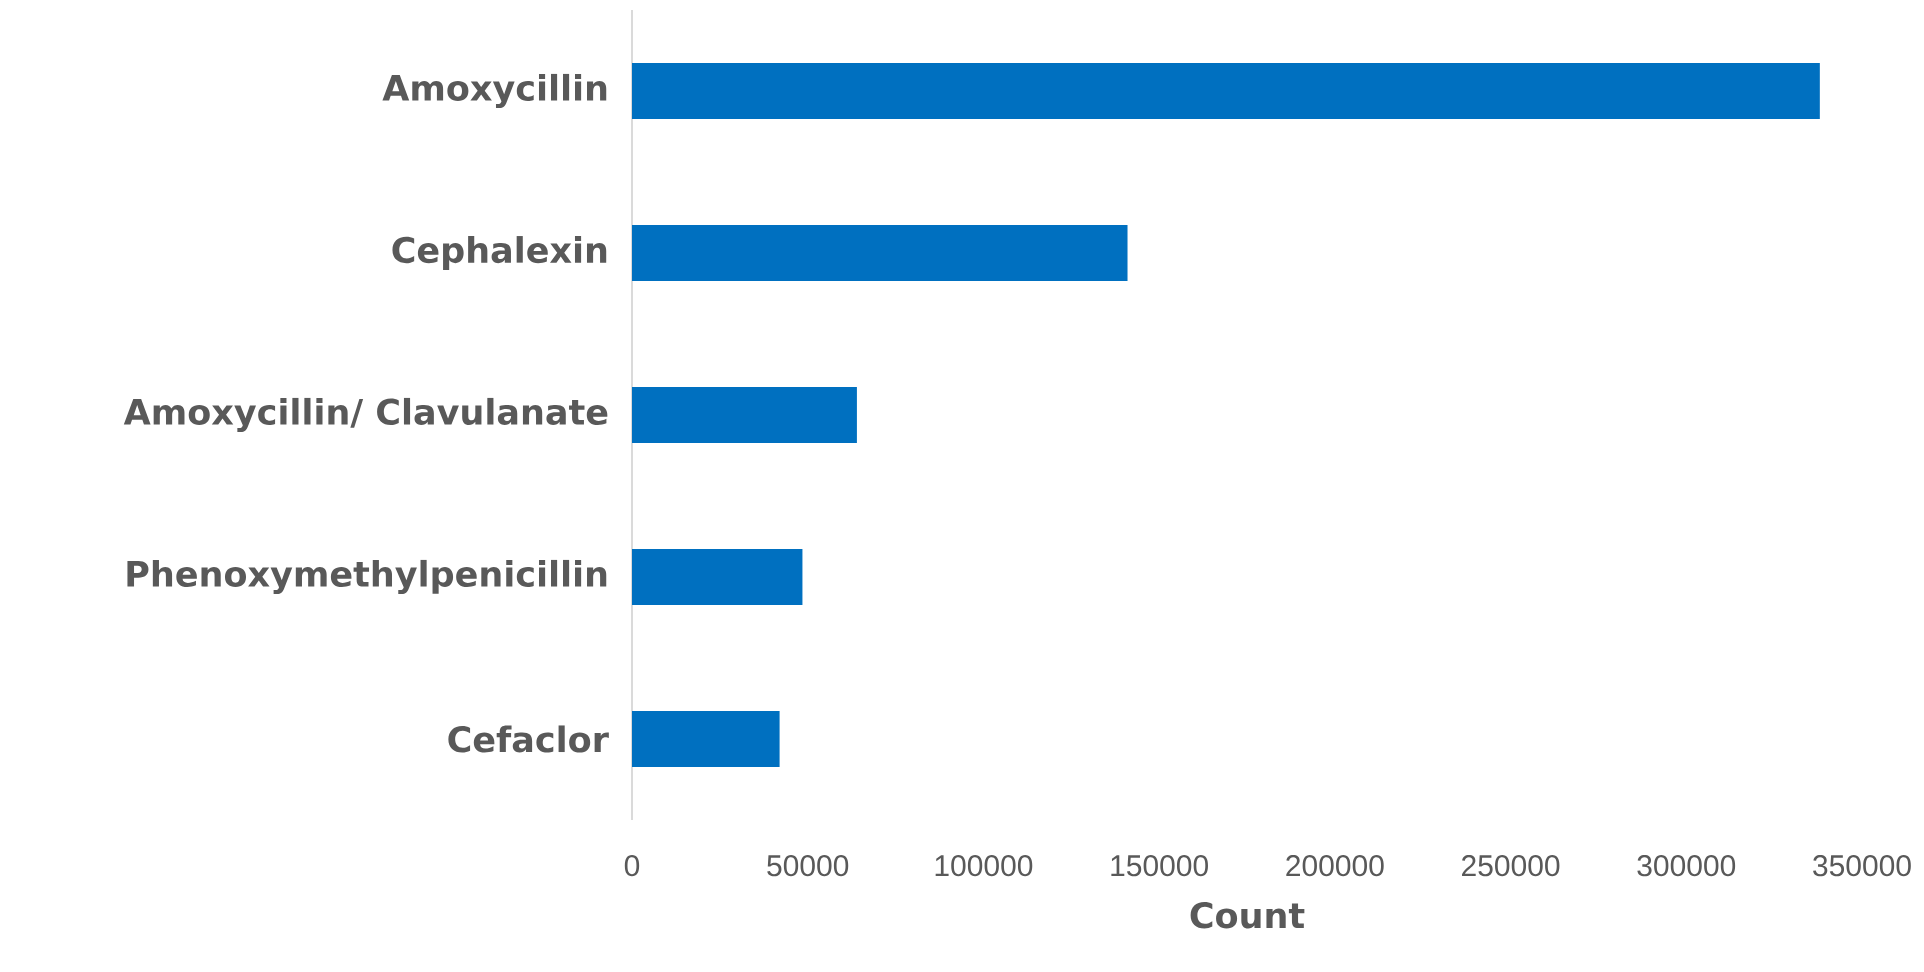 This screenshot has width=1924, height=972. Describe the element at coordinates (494, 91) in the screenshot. I see `y-tick-label: Amoxycillin` at that location.